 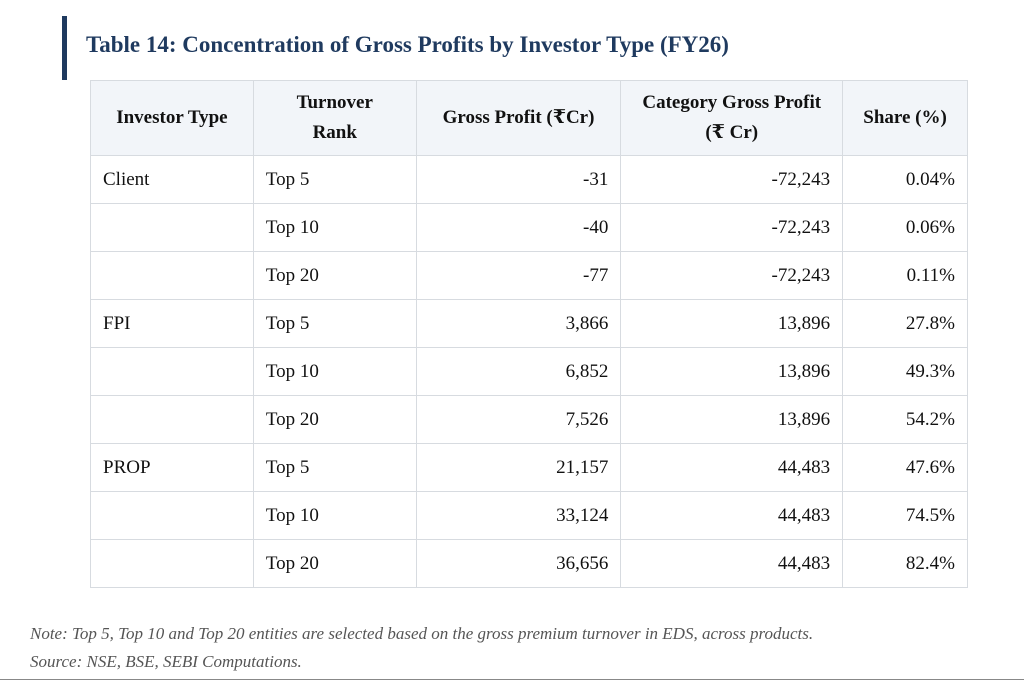 I want to click on cell-gross-profit: -31, so click(x=518, y=179).